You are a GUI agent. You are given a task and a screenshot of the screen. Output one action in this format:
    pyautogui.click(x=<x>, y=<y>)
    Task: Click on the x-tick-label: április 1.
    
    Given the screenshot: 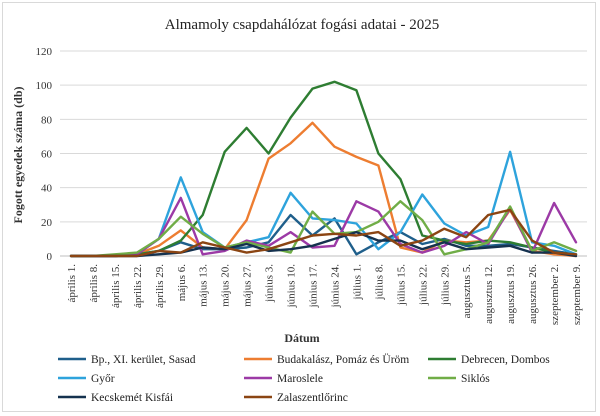 What is the action you would take?
    pyautogui.click(x=72, y=283)
    